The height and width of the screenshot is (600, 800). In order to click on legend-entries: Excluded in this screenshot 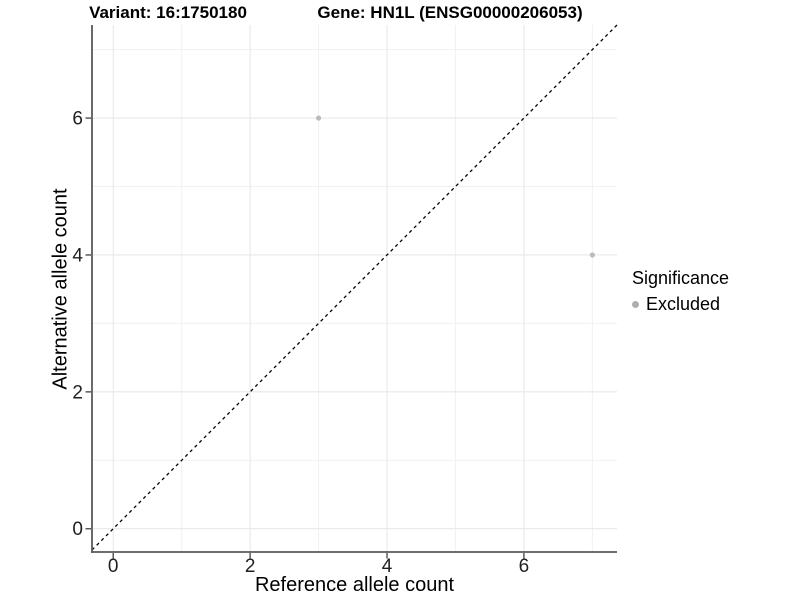, I will do `click(680, 304)`.